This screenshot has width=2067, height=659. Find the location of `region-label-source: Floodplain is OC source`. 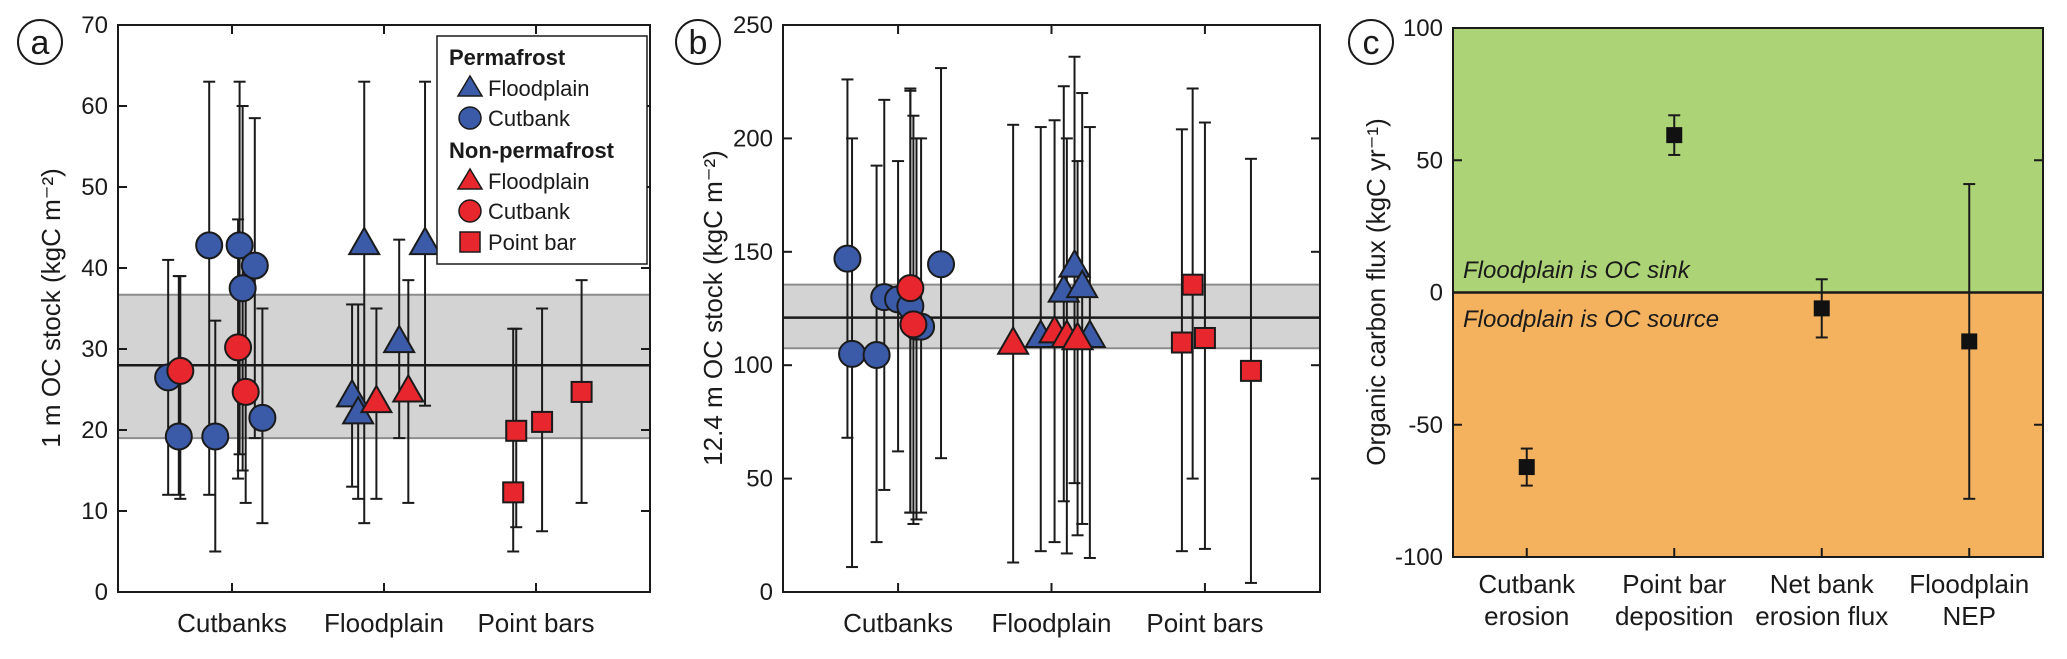

region-label-source: Floodplain is OC source is located at coordinates (1591, 319).